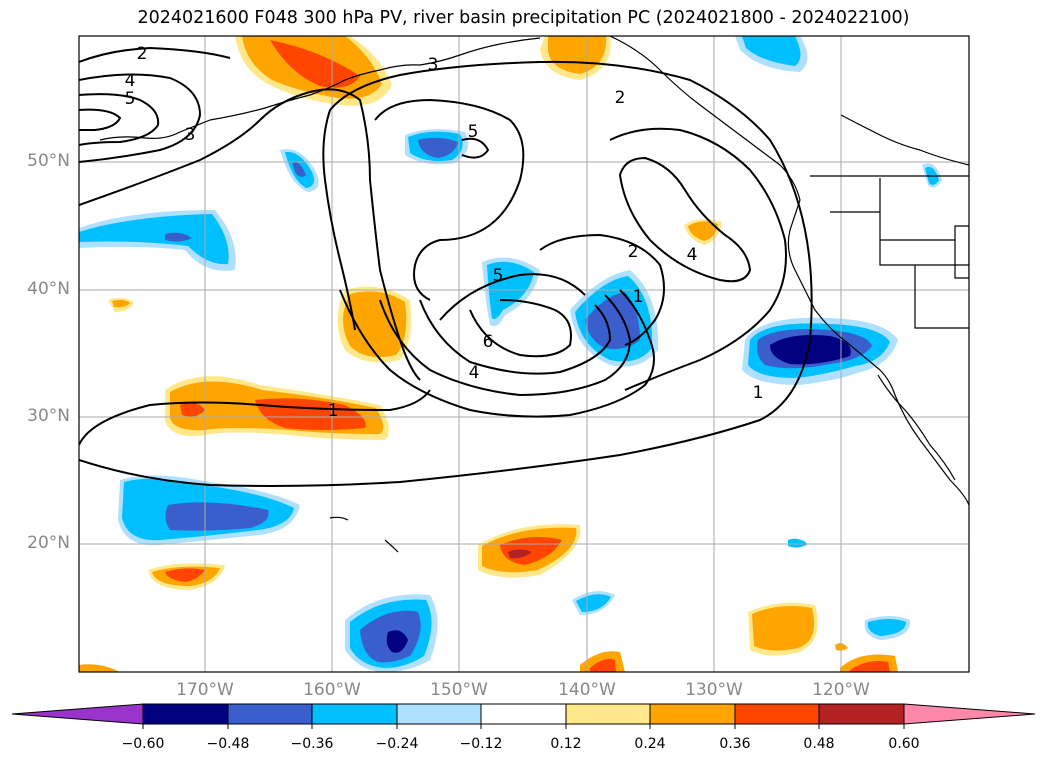  Describe the element at coordinates (735, 744) in the screenshot. I see `colorbar-tick-label: 0.36` at that location.